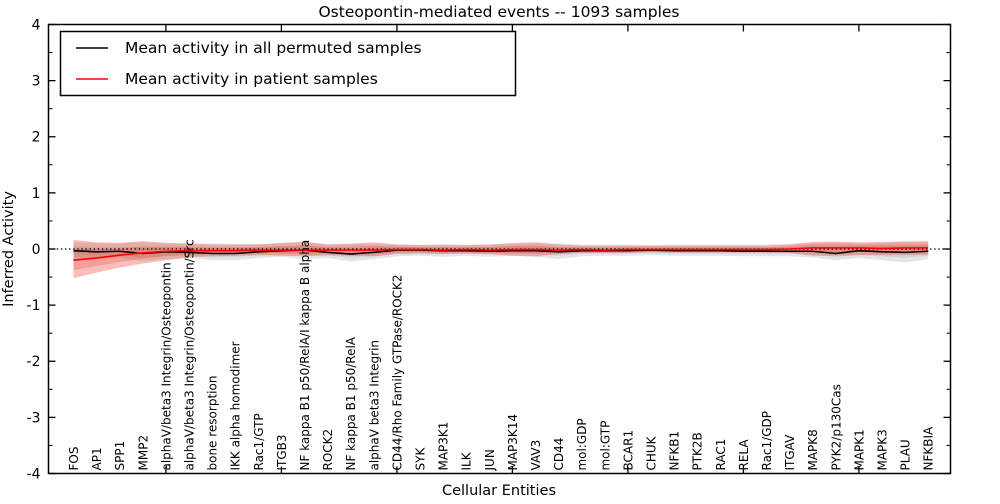 The width and height of the screenshot is (1000, 504). What do you see at coordinates (34, 474) in the screenshot?
I see `y-tick-label: -4` at bounding box center [34, 474].